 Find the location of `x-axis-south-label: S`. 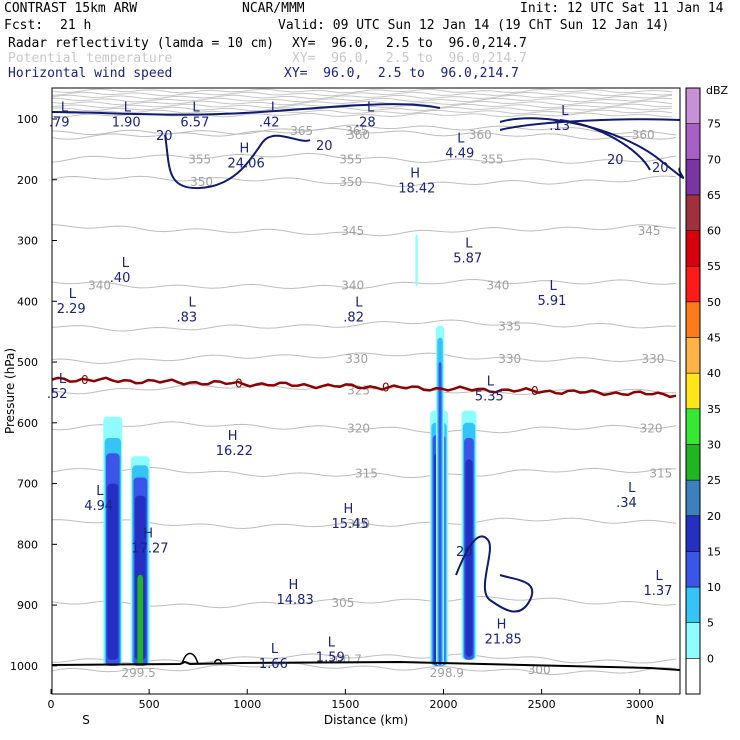

x-axis-south-label: S is located at coordinates (86, 720).